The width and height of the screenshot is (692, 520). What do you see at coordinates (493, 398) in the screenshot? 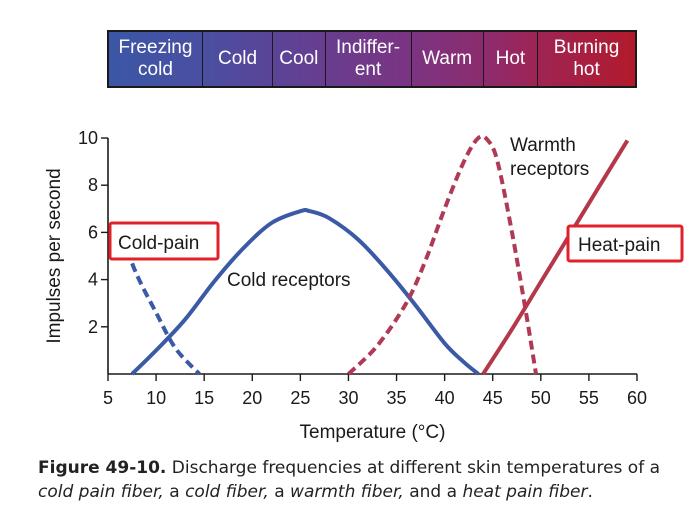
I see `x-tick-label: 45` at bounding box center [493, 398].